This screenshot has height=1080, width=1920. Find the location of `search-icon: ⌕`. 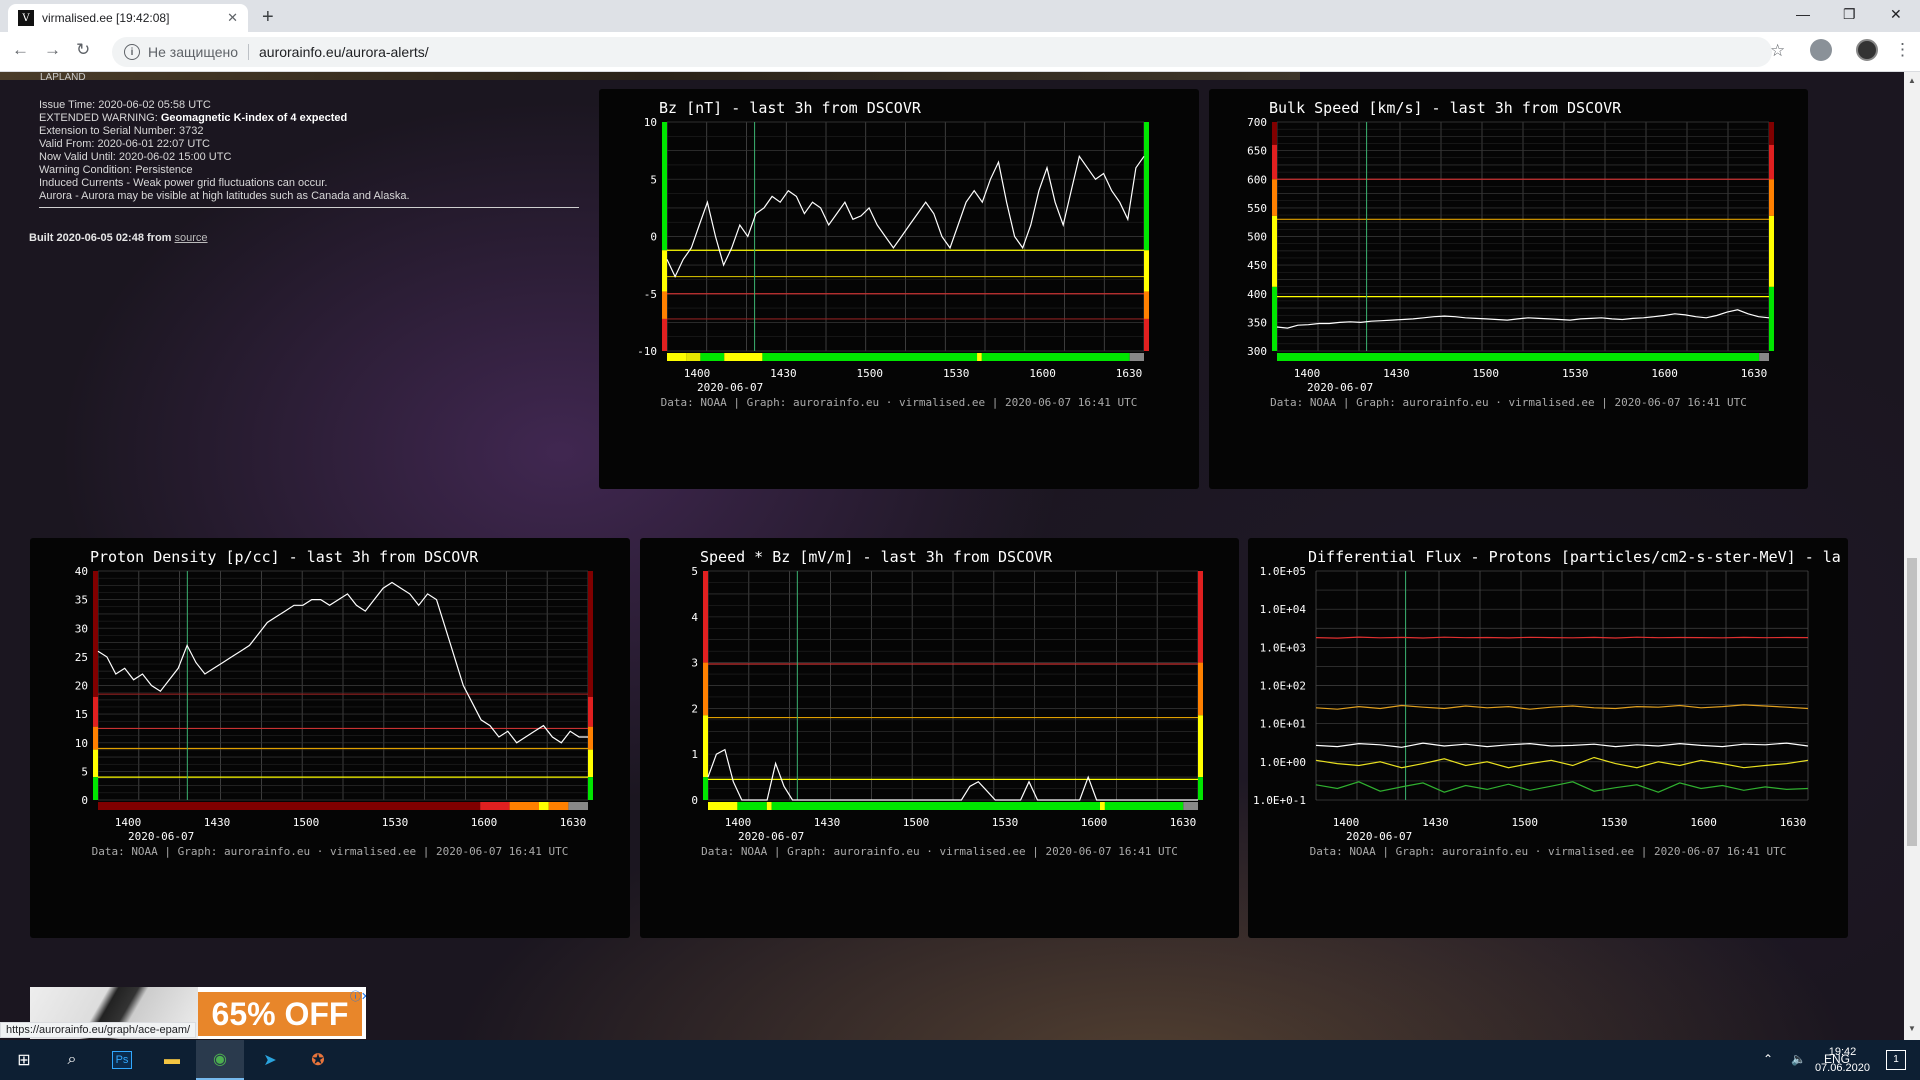

search-icon: ⌕ is located at coordinates (72, 1059).